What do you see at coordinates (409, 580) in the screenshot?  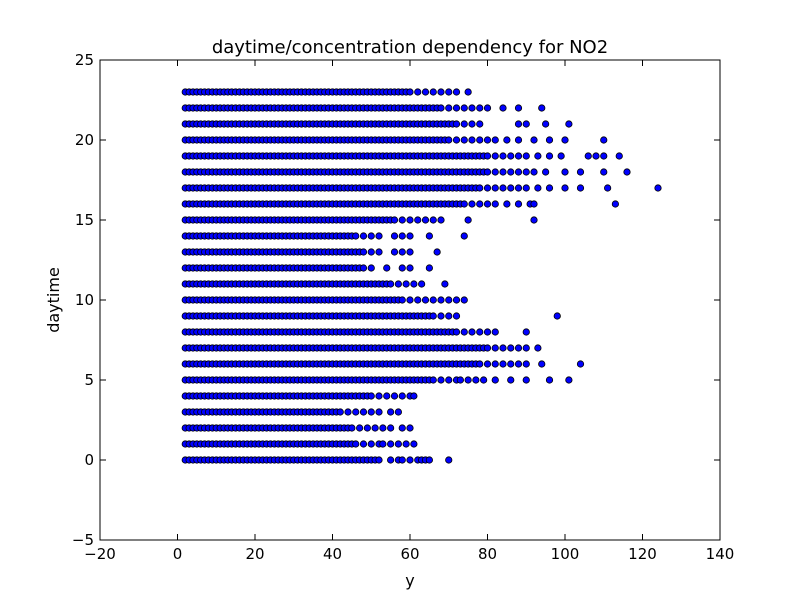 I see `x-axis-label: y` at bounding box center [409, 580].